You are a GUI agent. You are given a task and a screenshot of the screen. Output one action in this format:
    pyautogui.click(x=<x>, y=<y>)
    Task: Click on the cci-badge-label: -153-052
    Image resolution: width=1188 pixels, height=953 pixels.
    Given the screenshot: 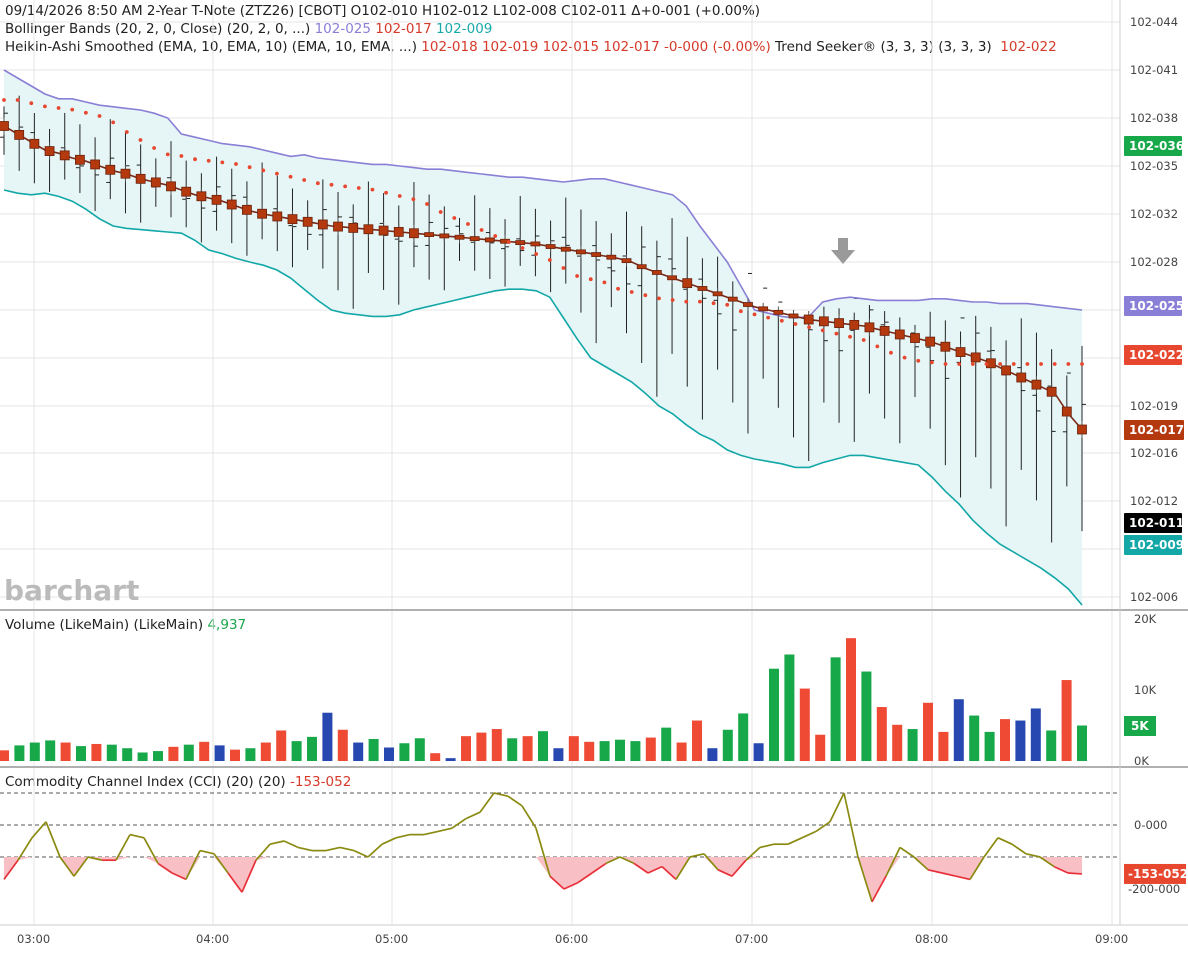 What is the action you would take?
    pyautogui.click(x=1158, y=874)
    